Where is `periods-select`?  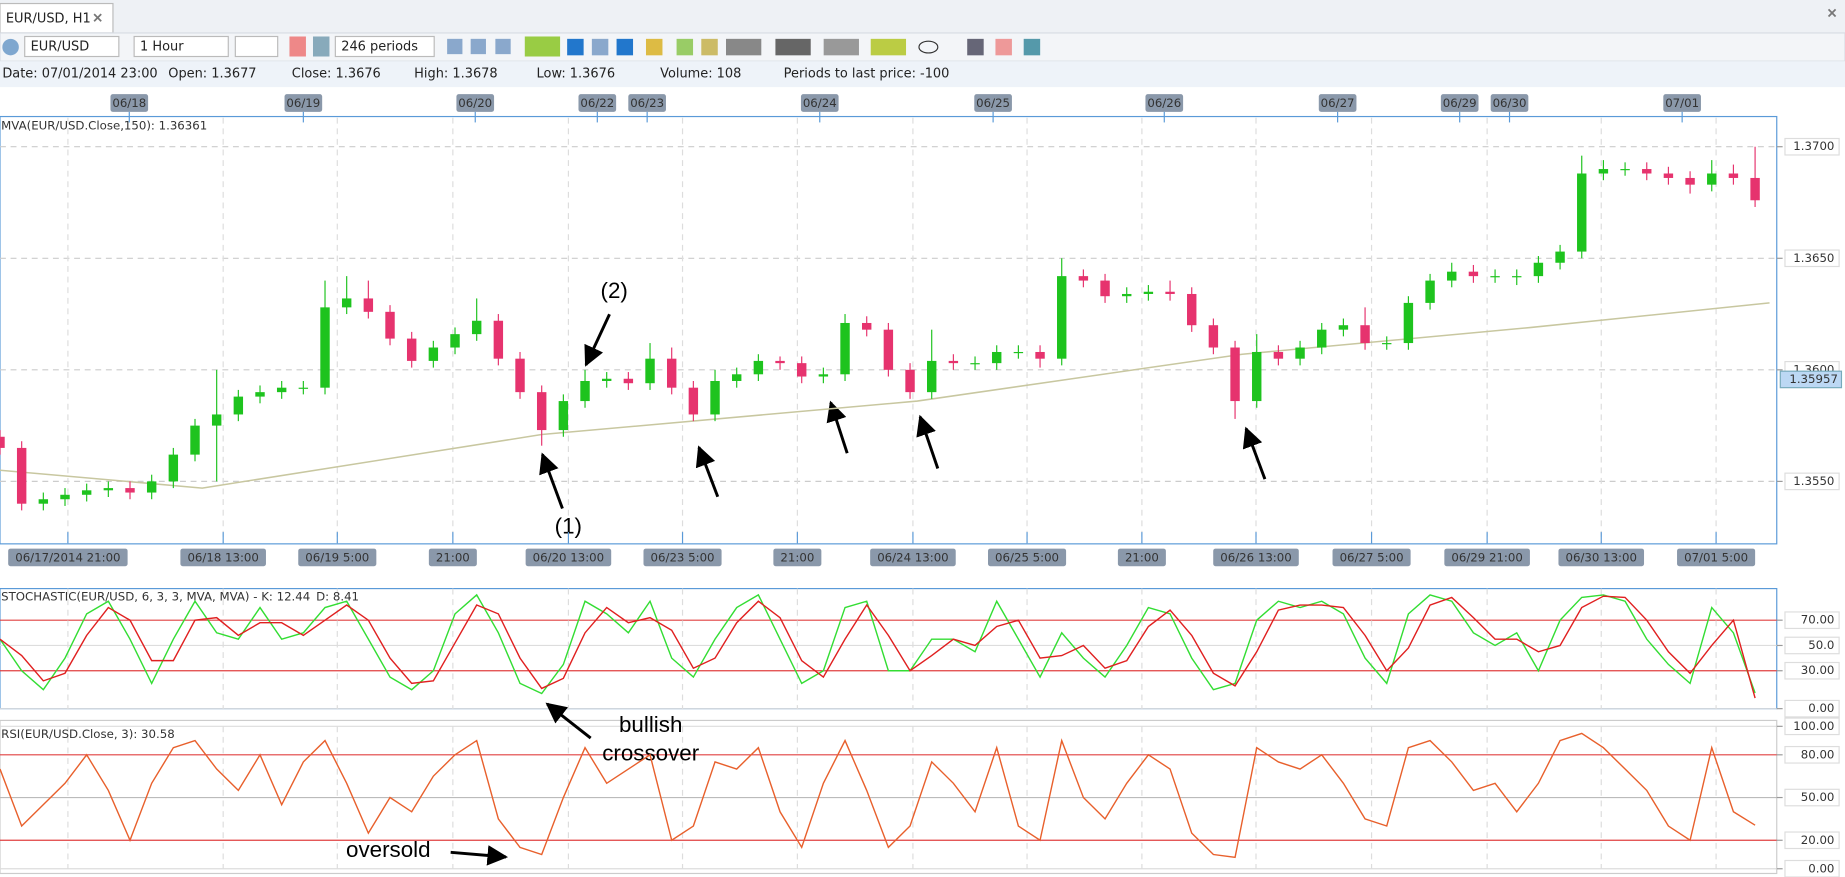
periods-select is located at coordinates (384, 46).